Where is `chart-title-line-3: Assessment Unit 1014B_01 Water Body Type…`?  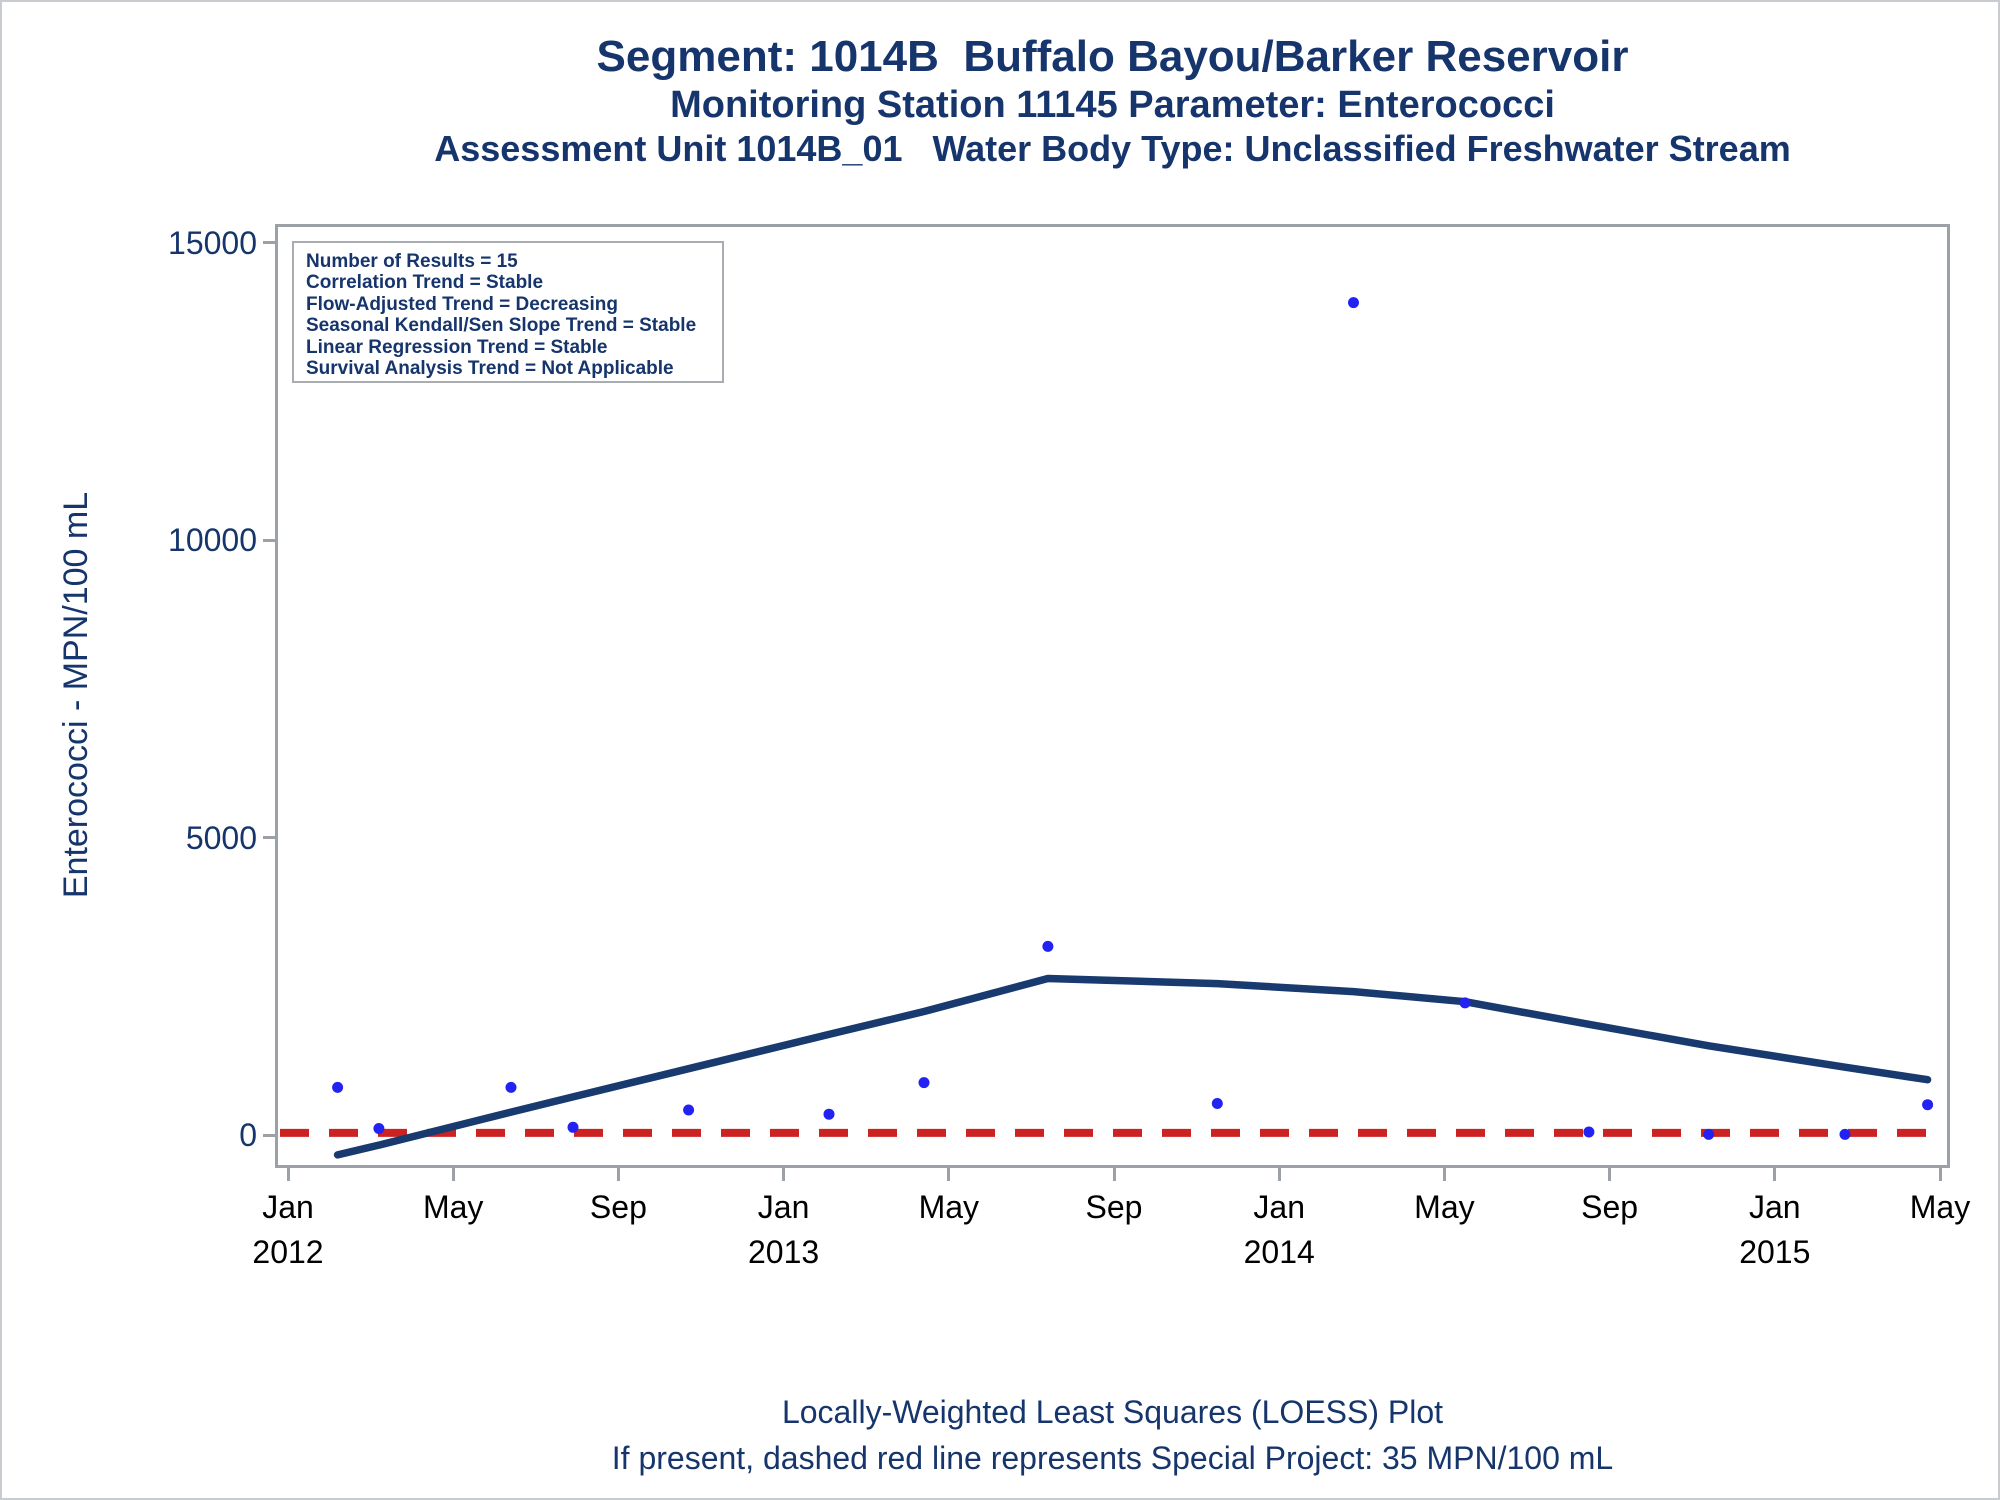 chart-title-line-3: Assessment Unit 1014B_01 Water Body Type… is located at coordinates (1112, 148).